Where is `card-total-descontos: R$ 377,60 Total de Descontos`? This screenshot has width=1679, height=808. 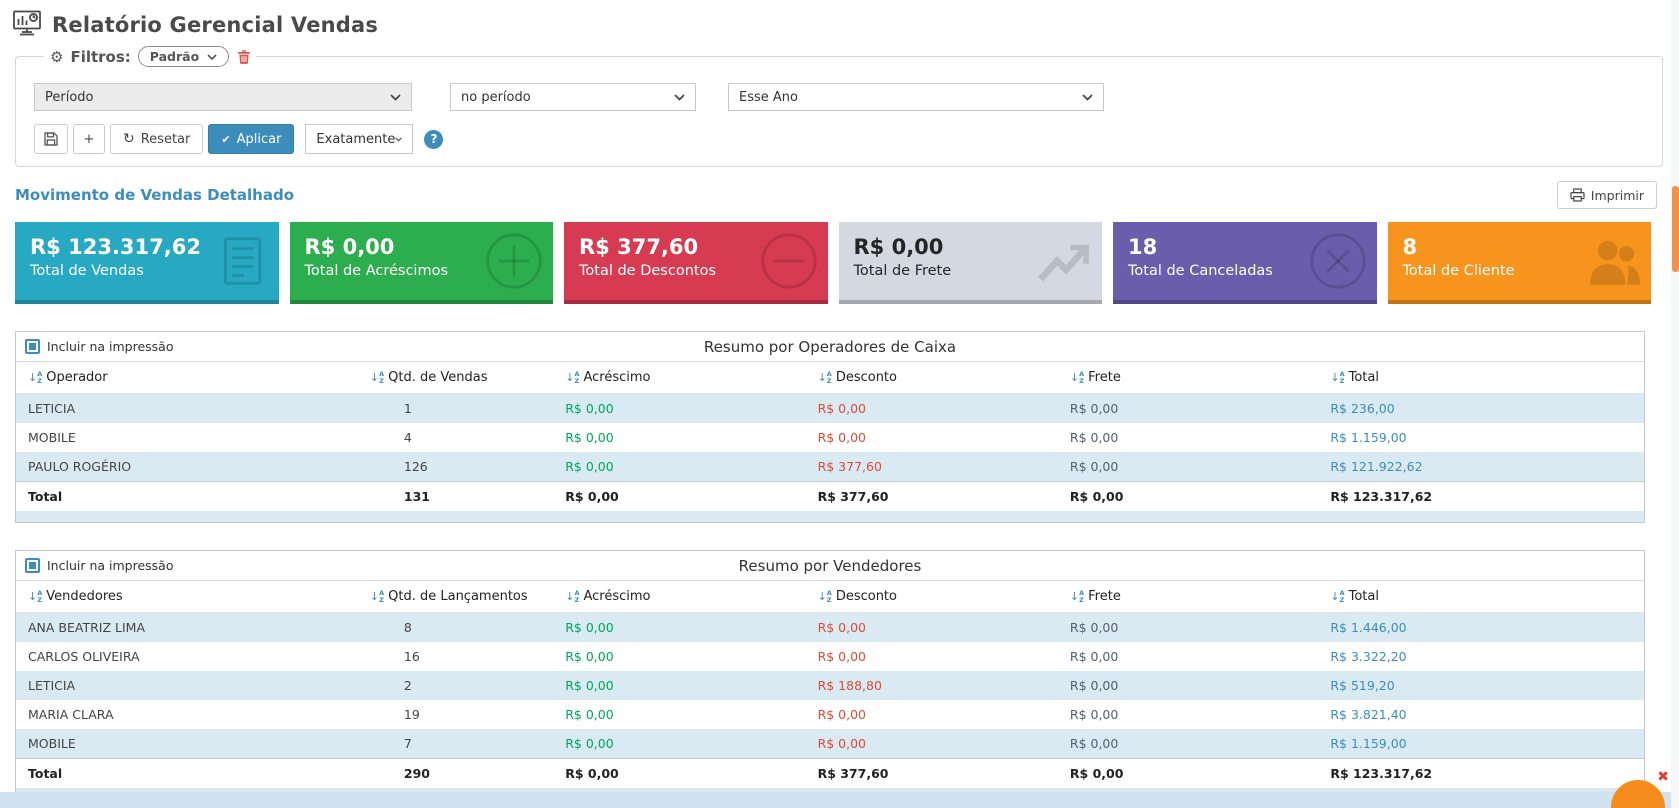 card-total-descontos: R$ 377,60 Total de Descontos is located at coordinates (696, 263).